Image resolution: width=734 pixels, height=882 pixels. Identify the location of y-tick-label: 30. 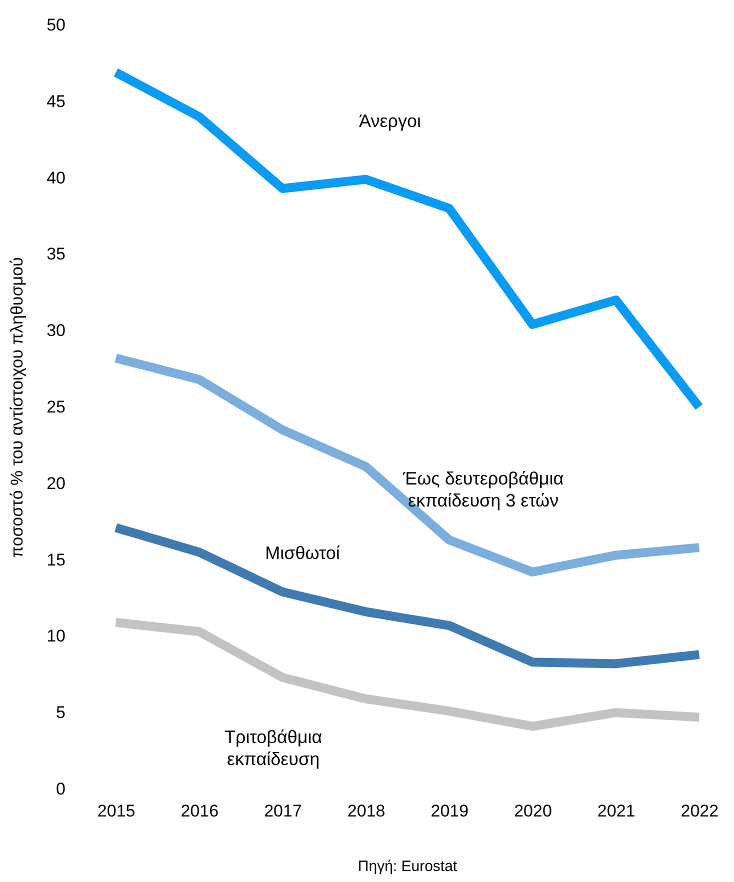
(56, 330).